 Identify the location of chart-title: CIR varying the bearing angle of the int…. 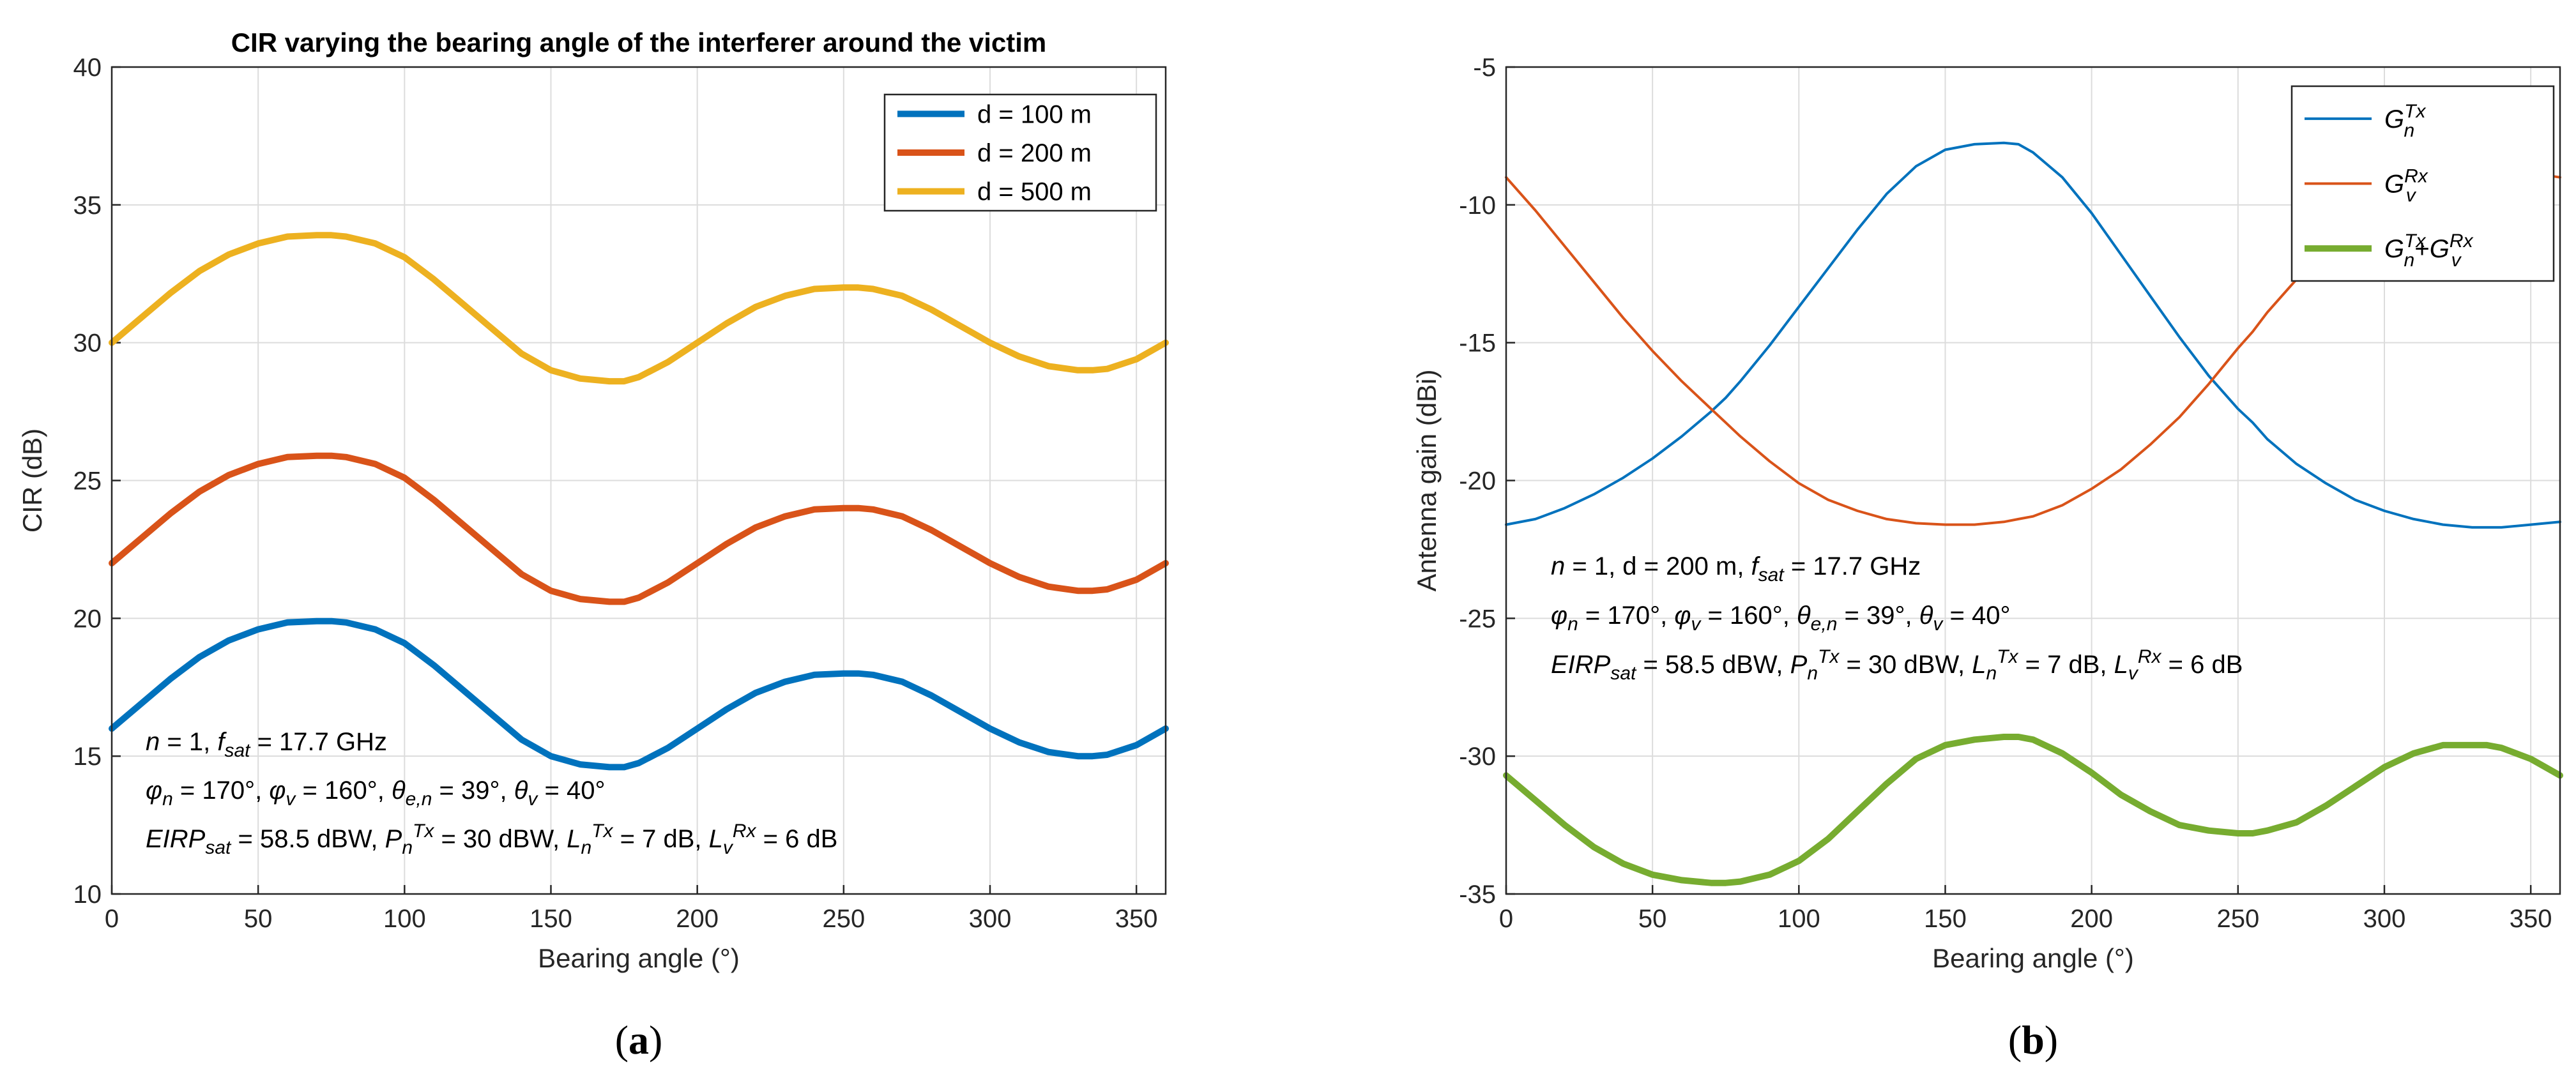
(639, 42).